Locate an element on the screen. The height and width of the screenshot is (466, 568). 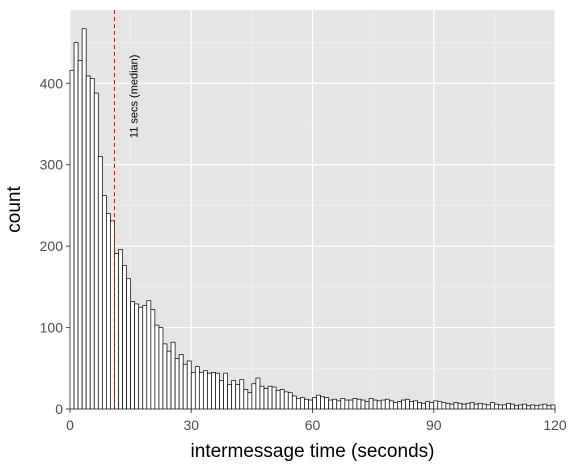
x-tick-label: 90 is located at coordinates (434, 425).